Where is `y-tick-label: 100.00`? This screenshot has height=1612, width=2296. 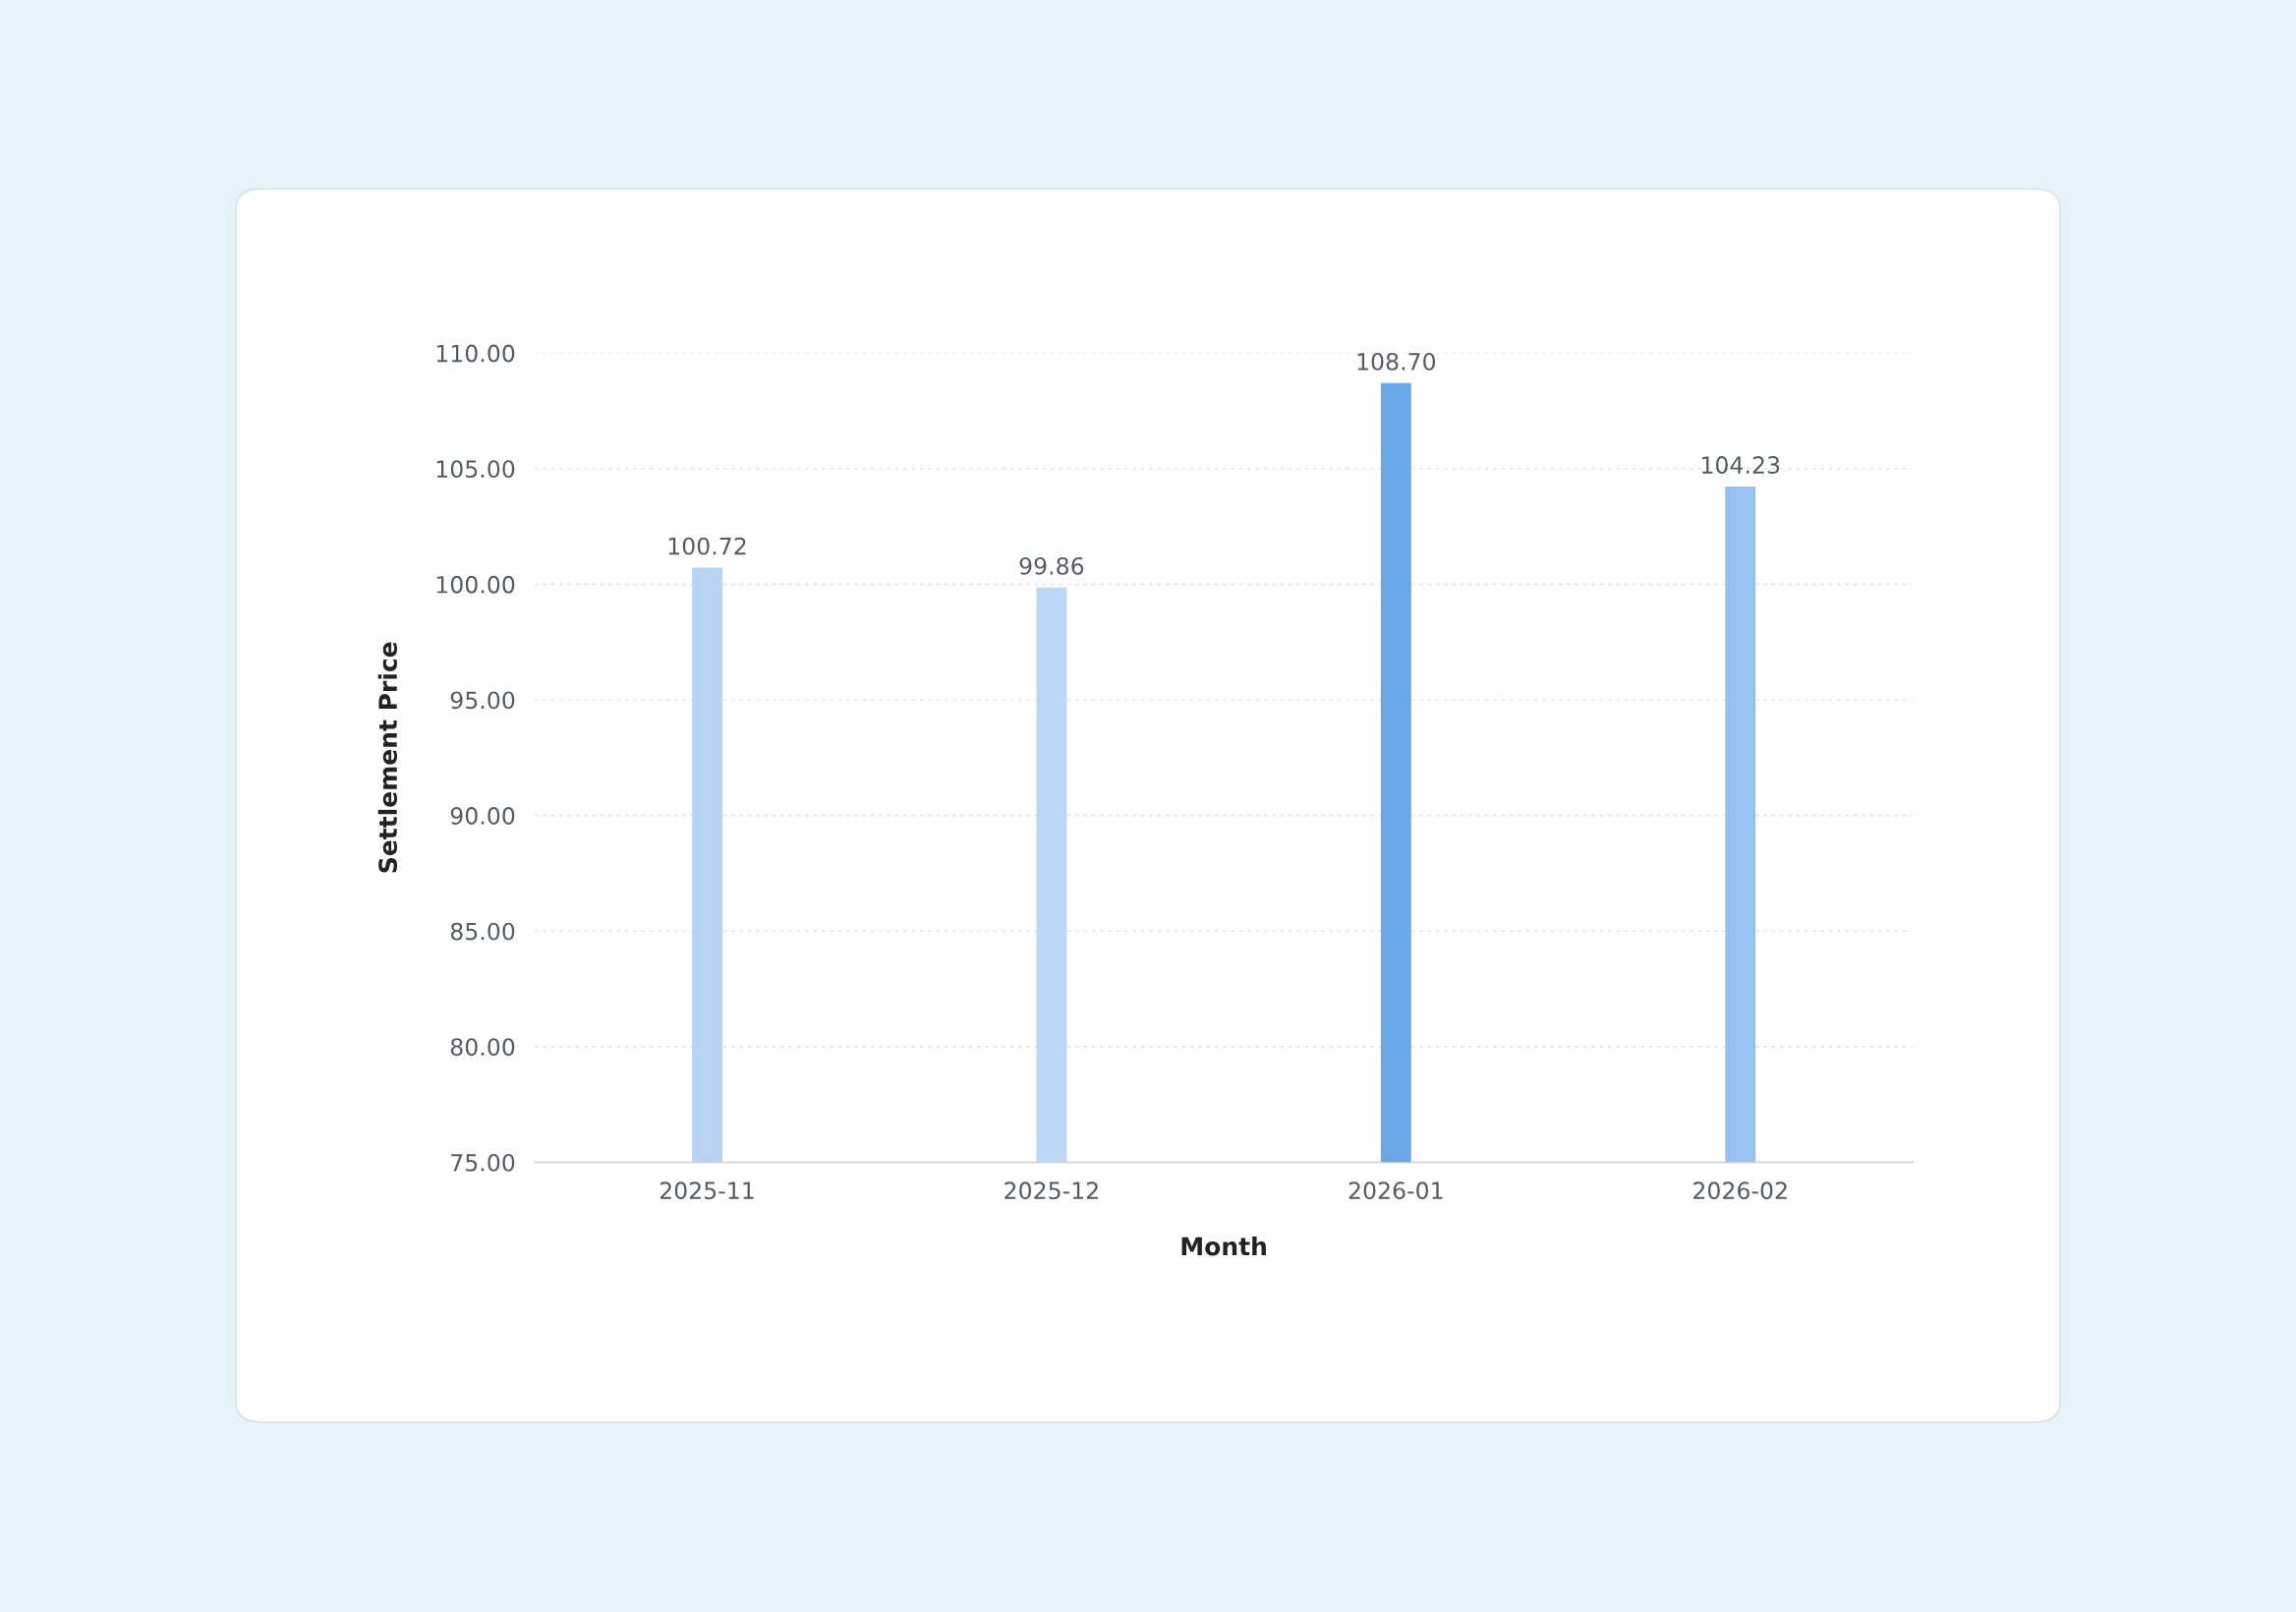 y-tick-label: 100.00 is located at coordinates (476, 584).